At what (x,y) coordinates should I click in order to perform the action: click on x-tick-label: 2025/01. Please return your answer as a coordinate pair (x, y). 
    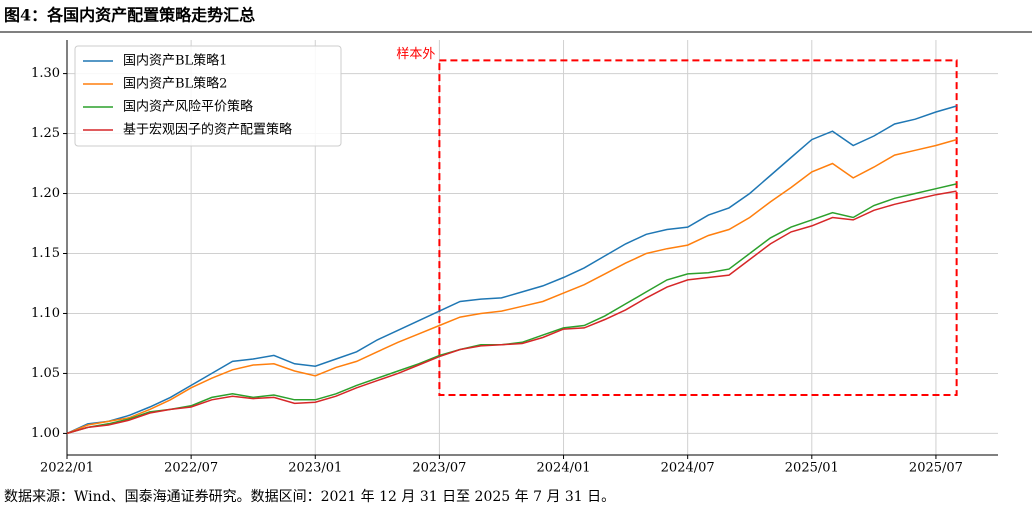
    Looking at the image, I should click on (812, 468).